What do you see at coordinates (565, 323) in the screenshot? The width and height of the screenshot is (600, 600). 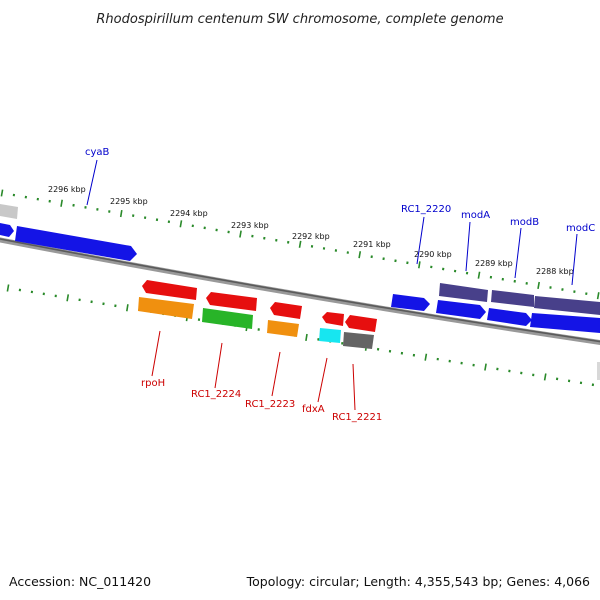 I see `gene-modC-b` at bounding box center [565, 323].